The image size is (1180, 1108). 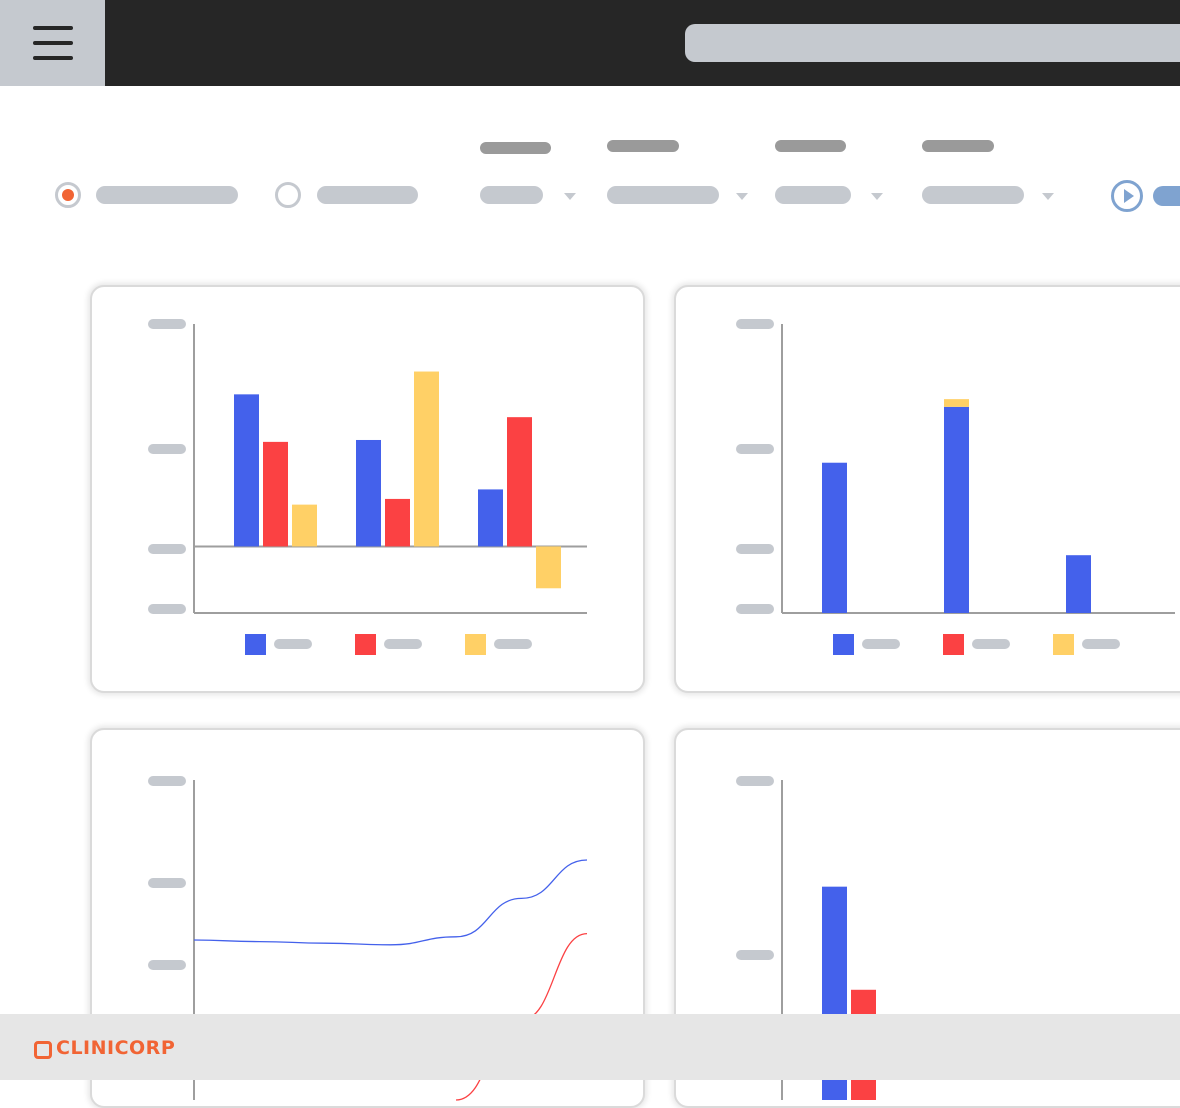 I want to click on dropdown-4-label, so click(x=958, y=146).